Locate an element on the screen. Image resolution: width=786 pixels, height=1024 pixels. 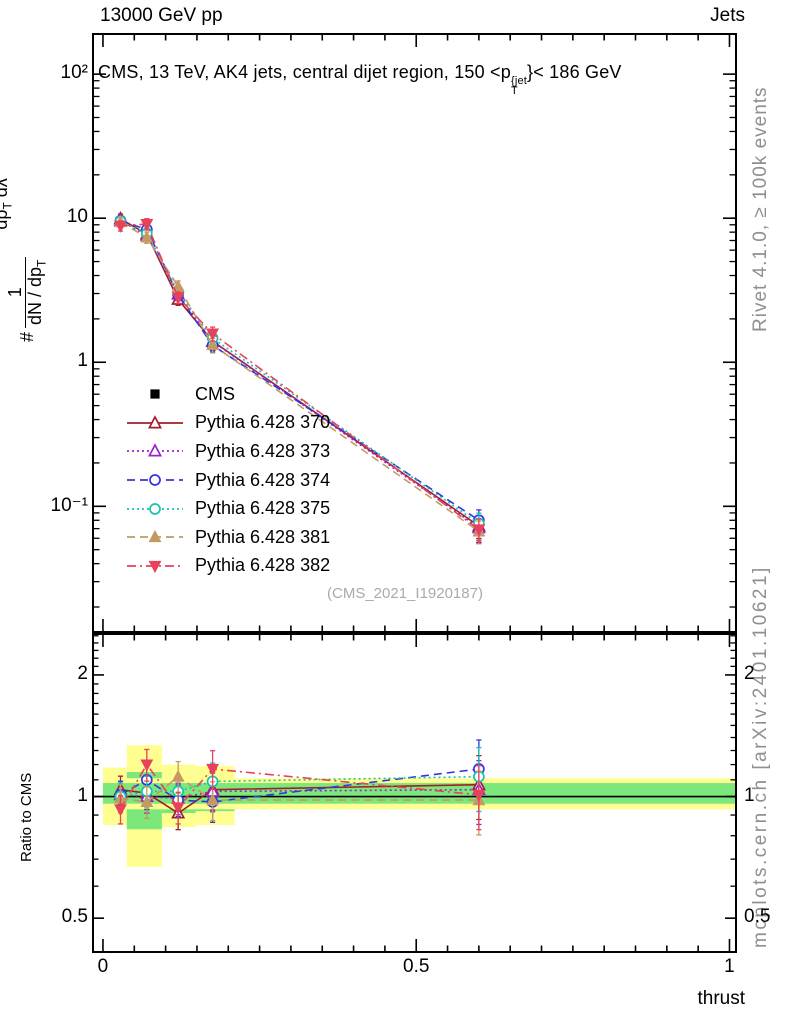
ratio-y-tick-label-right: 1 is located at coordinates (749, 795).